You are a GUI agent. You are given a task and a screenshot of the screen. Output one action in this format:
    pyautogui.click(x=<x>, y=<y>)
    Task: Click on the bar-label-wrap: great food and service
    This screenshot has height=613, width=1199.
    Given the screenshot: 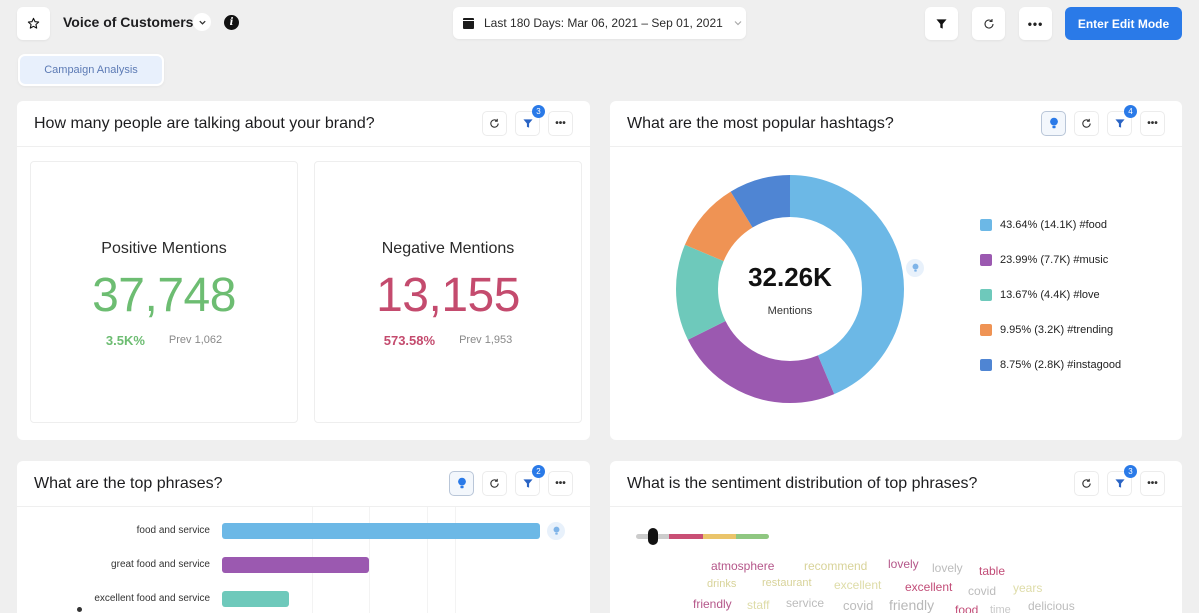 What is the action you would take?
    pyautogui.click(x=113, y=565)
    